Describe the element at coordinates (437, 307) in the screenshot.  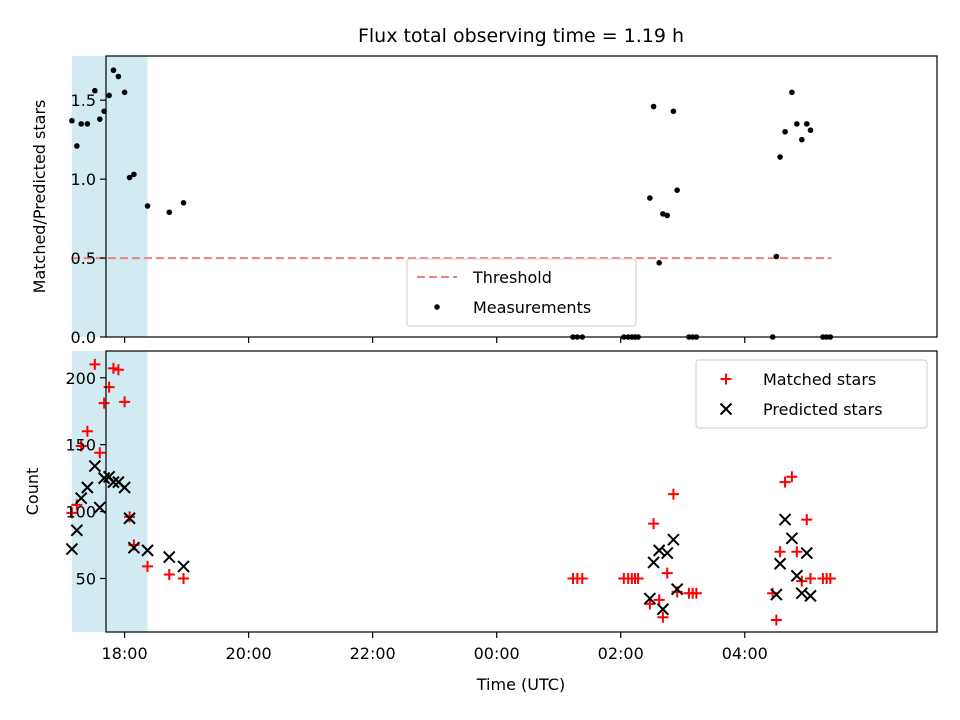
I see `legend-measurements-swatch` at that location.